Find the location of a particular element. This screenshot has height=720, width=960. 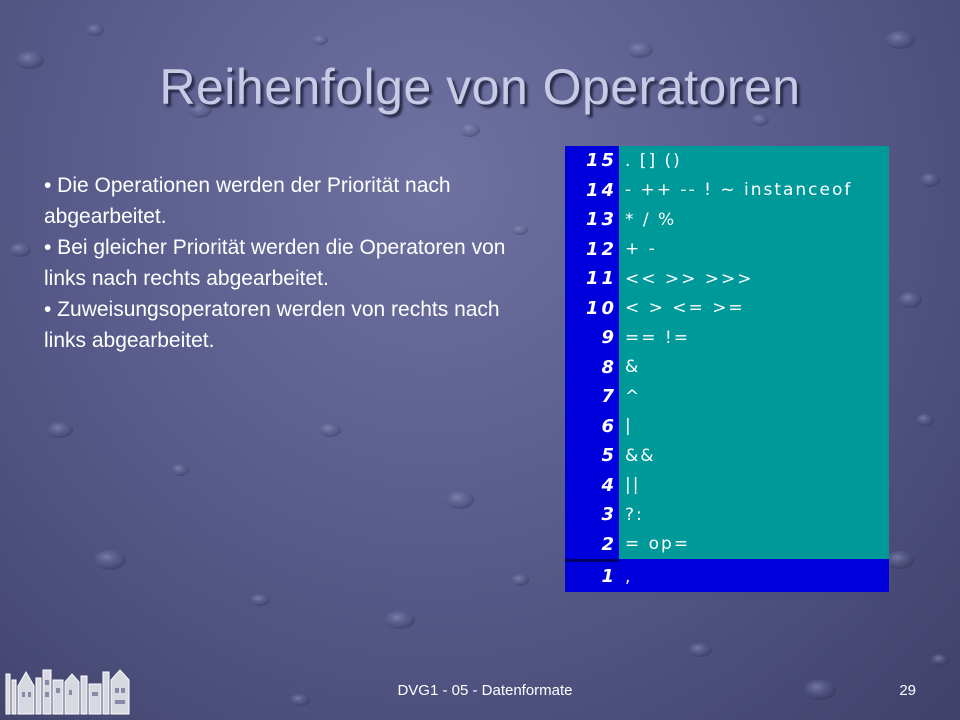

priority-cell: 10 is located at coordinates (592, 308).